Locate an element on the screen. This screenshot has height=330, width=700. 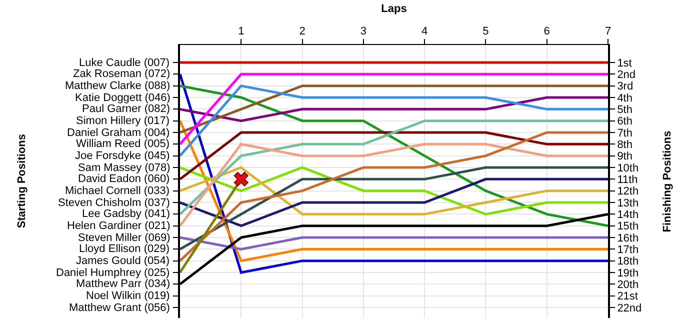
y-tick-label: 11th is located at coordinates (627, 180).